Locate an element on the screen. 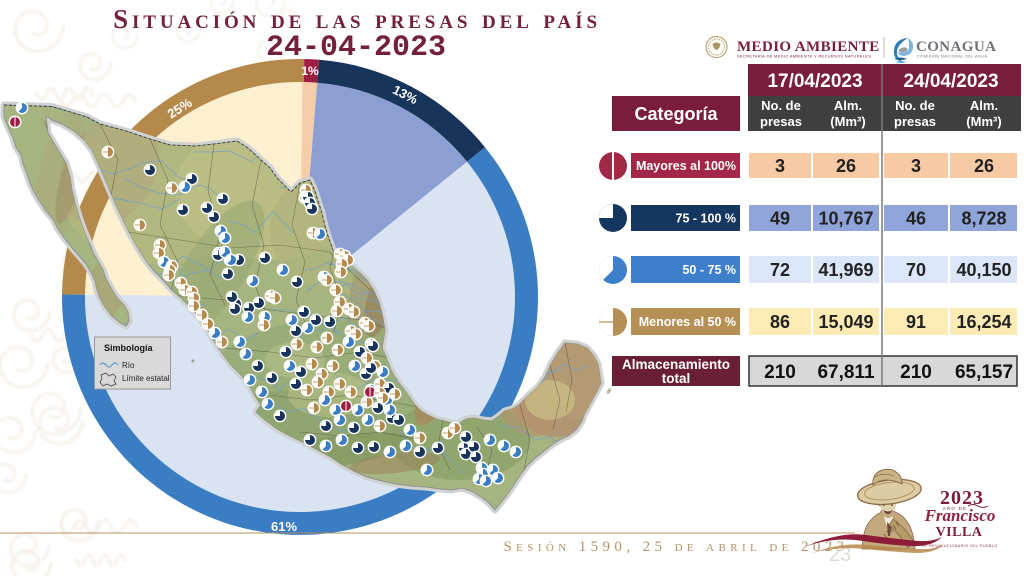 This screenshot has height=576, width=1024. svg-text: 16,254 is located at coordinates (983, 322).